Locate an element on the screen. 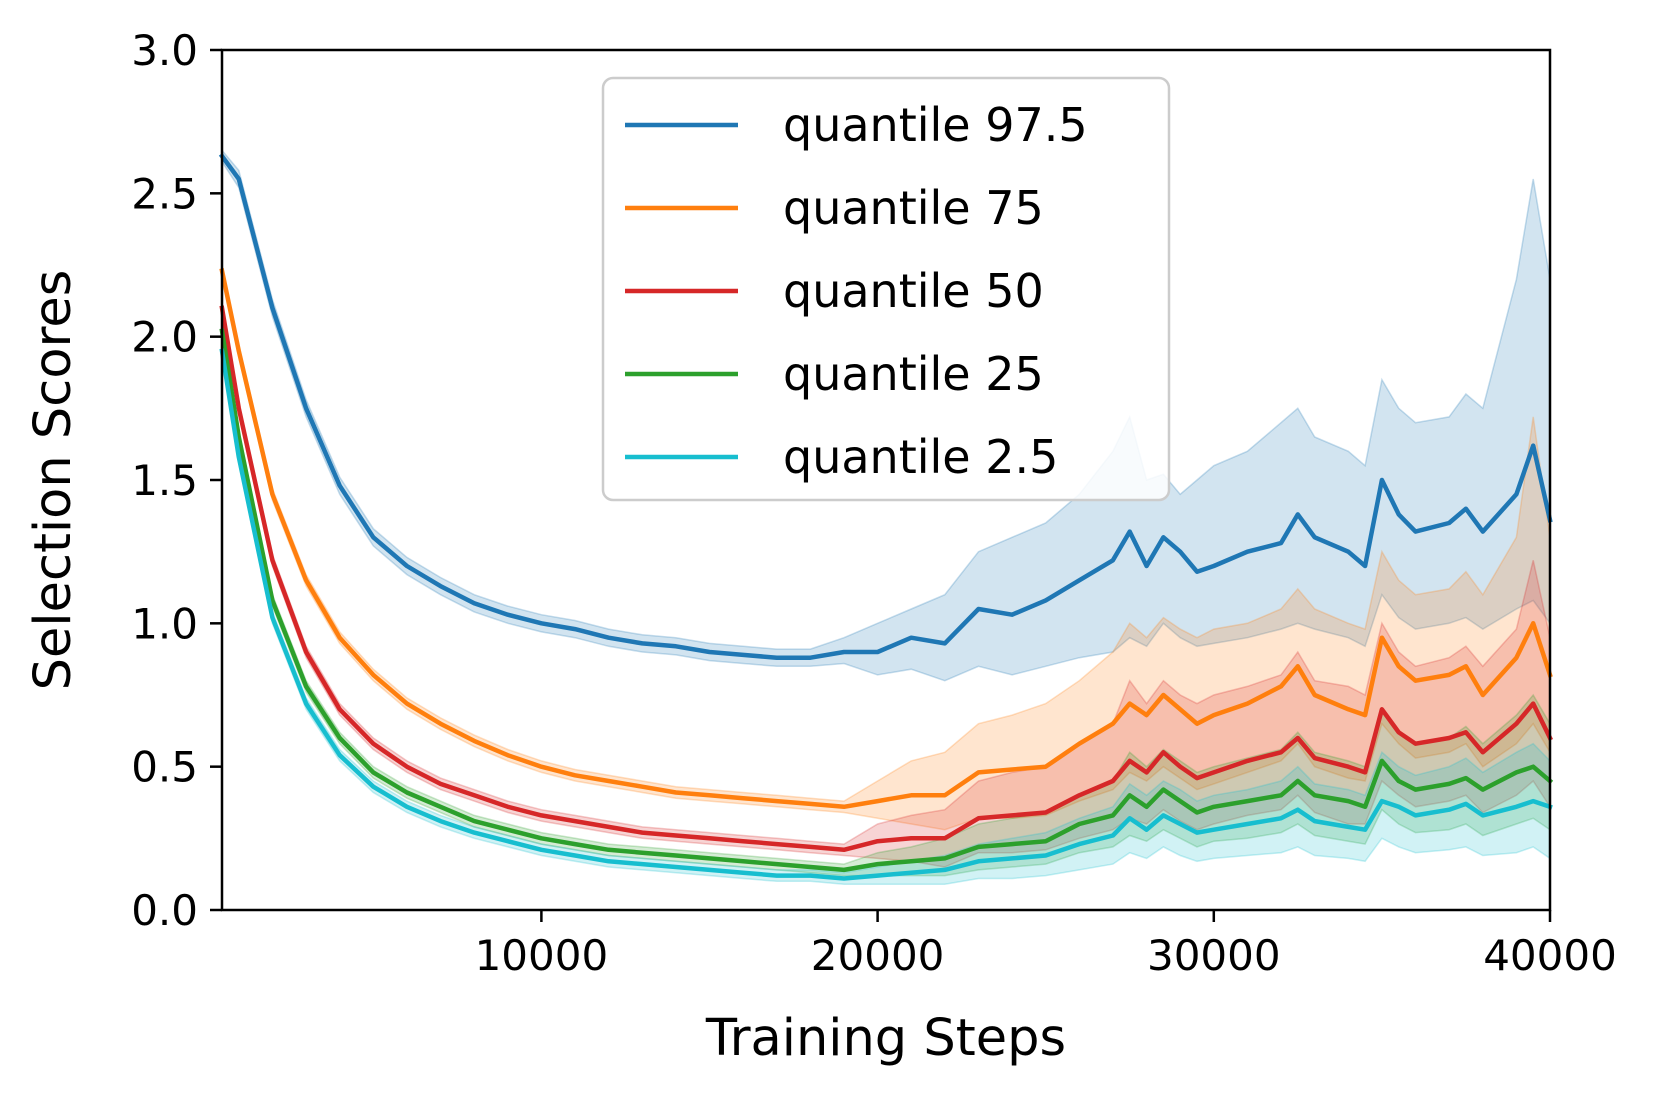 Image resolution: width=1662 pixels, height=1096 pixels. legend-box is located at coordinates (886, 289).